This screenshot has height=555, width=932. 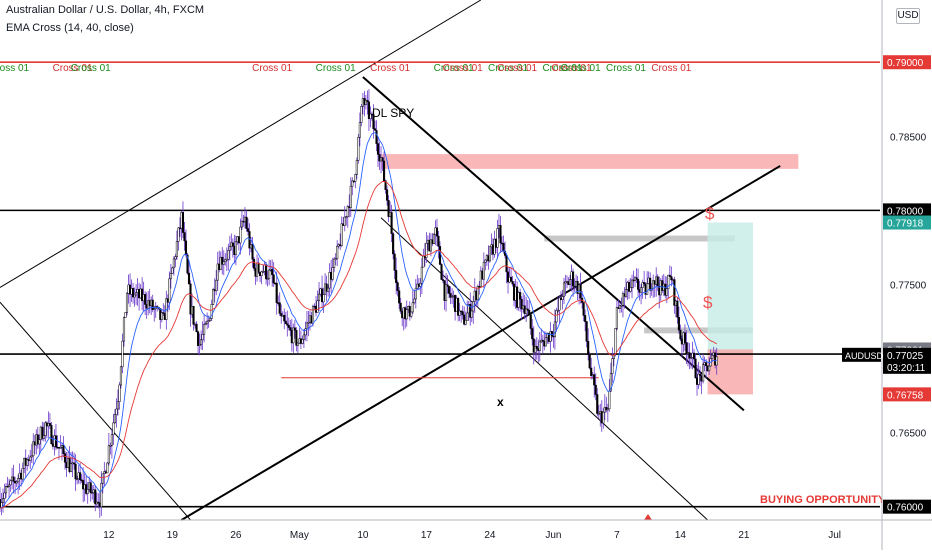 What do you see at coordinates (427, 535) in the screenshot?
I see `x-tick-label: 17` at bounding box center [427, 535].